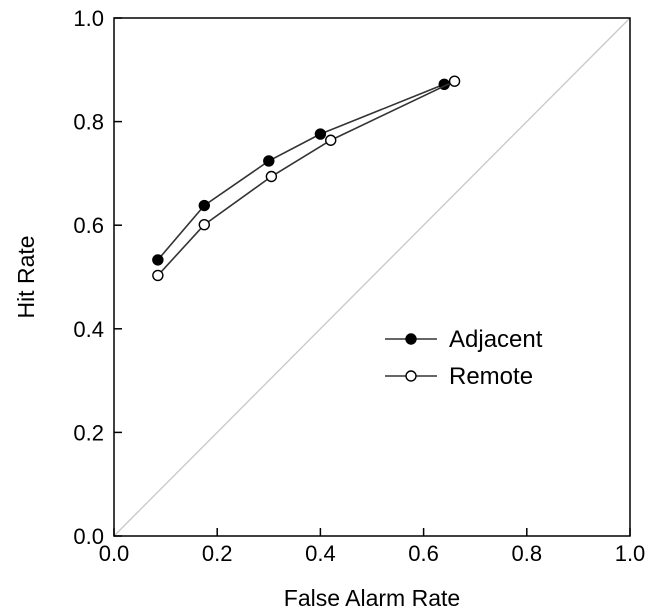 This screenshot has width=662, height=614. I want to click on series-line-adjacent, so click(301, 172).